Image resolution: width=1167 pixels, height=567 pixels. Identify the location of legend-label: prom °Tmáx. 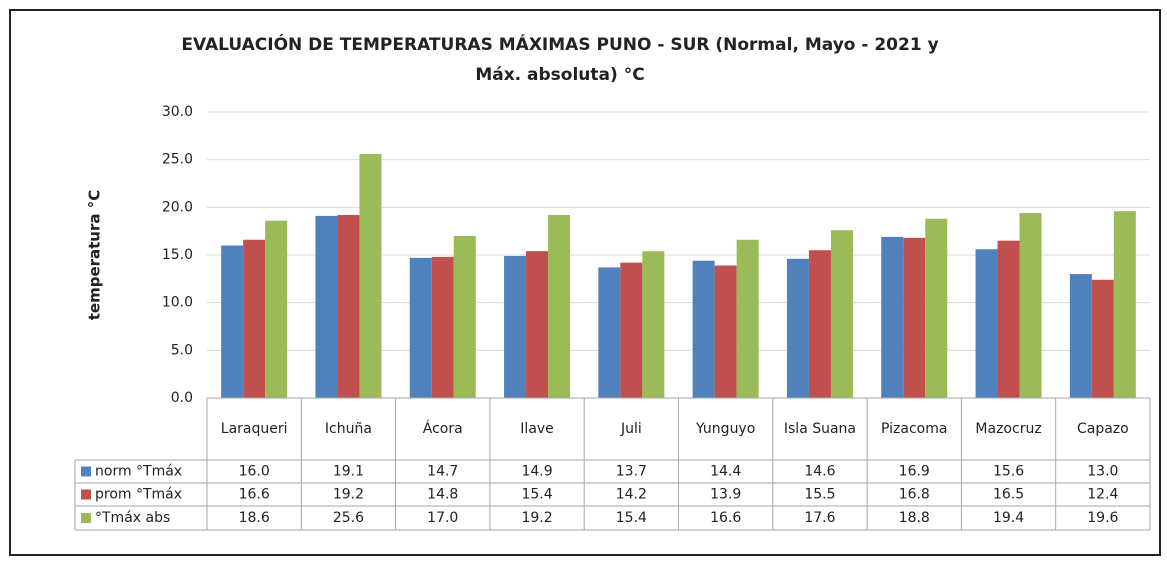
(138, 495).